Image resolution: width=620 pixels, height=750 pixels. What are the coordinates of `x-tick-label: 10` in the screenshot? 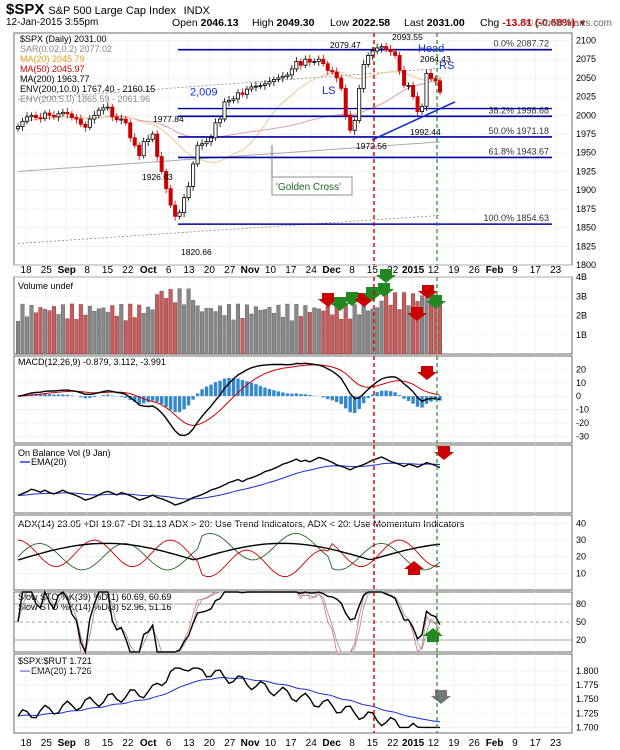 It's located at (271, 743).